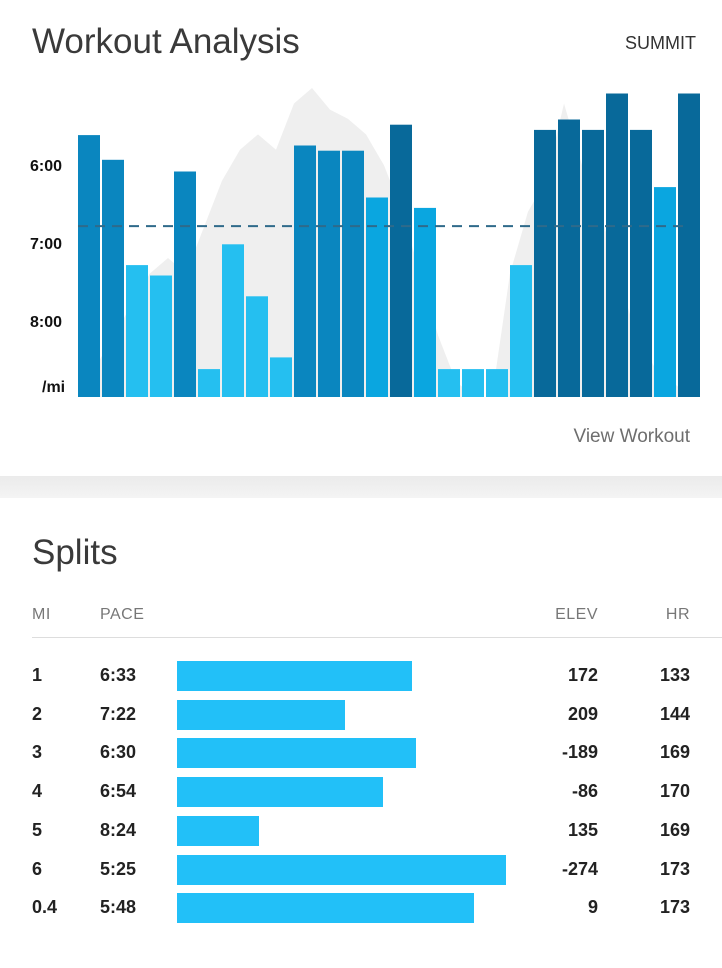  What do you see at coordinates (118, 675) in the screenshot?
I see `split-pace: 6:33` at bounding box center [118, 675].